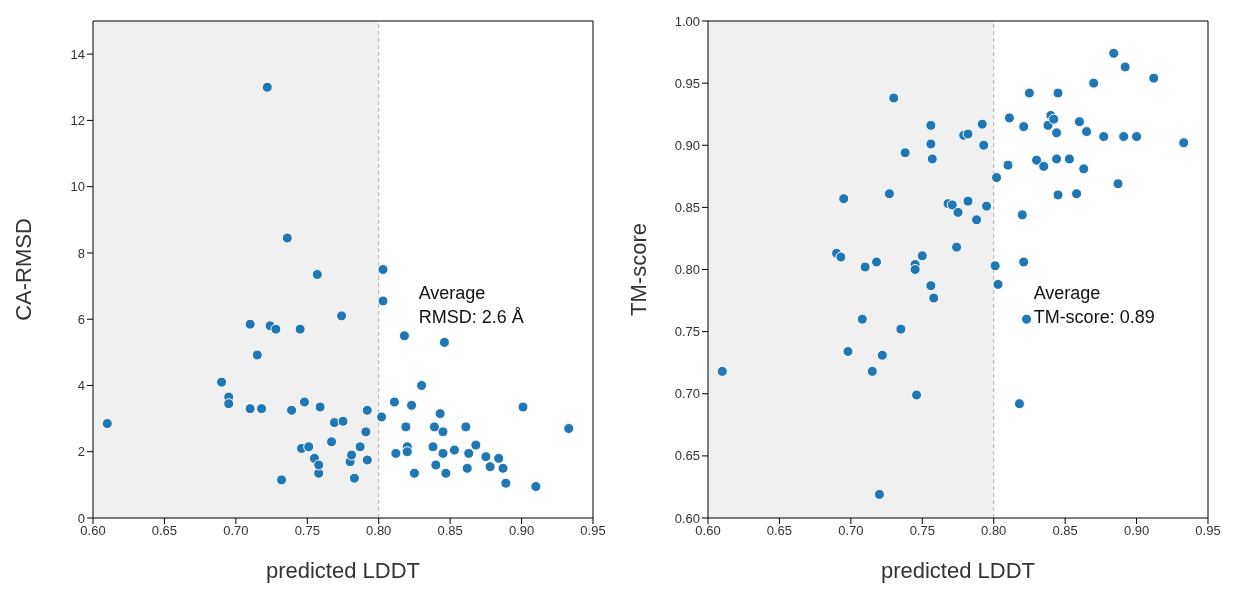 This screenshot has width=1233, height=601. What do you see at coordinates (81, 452) in the screenshot?
I see `y-tick-label: 2` at bounding box center [81, 452].